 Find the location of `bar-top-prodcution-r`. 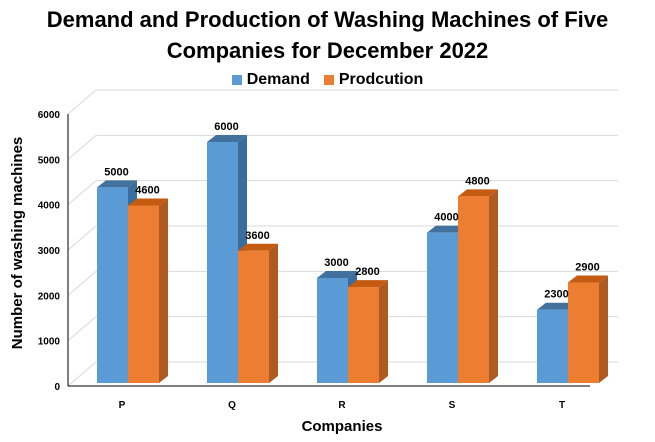

bar-top-prodcution-r is located at coordinates (368, 284).